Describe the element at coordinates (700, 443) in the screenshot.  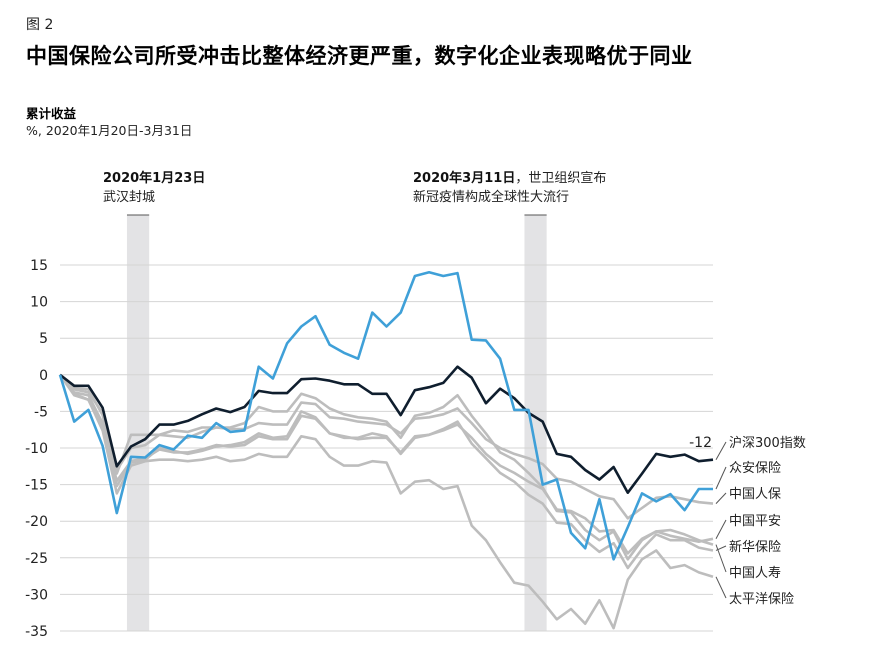
I see `end-value-label: -12` at that location.